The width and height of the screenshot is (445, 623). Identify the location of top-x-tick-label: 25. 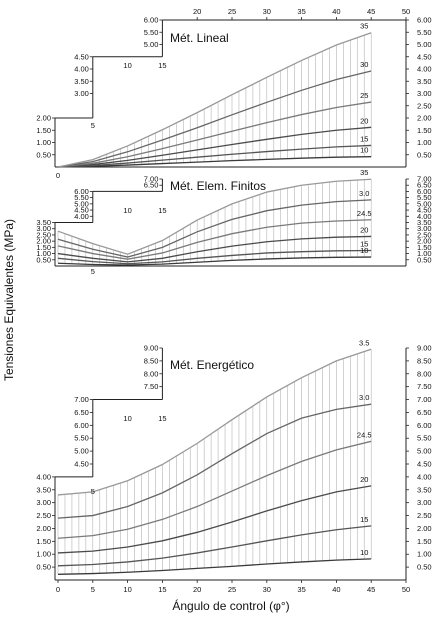
(232, 11).